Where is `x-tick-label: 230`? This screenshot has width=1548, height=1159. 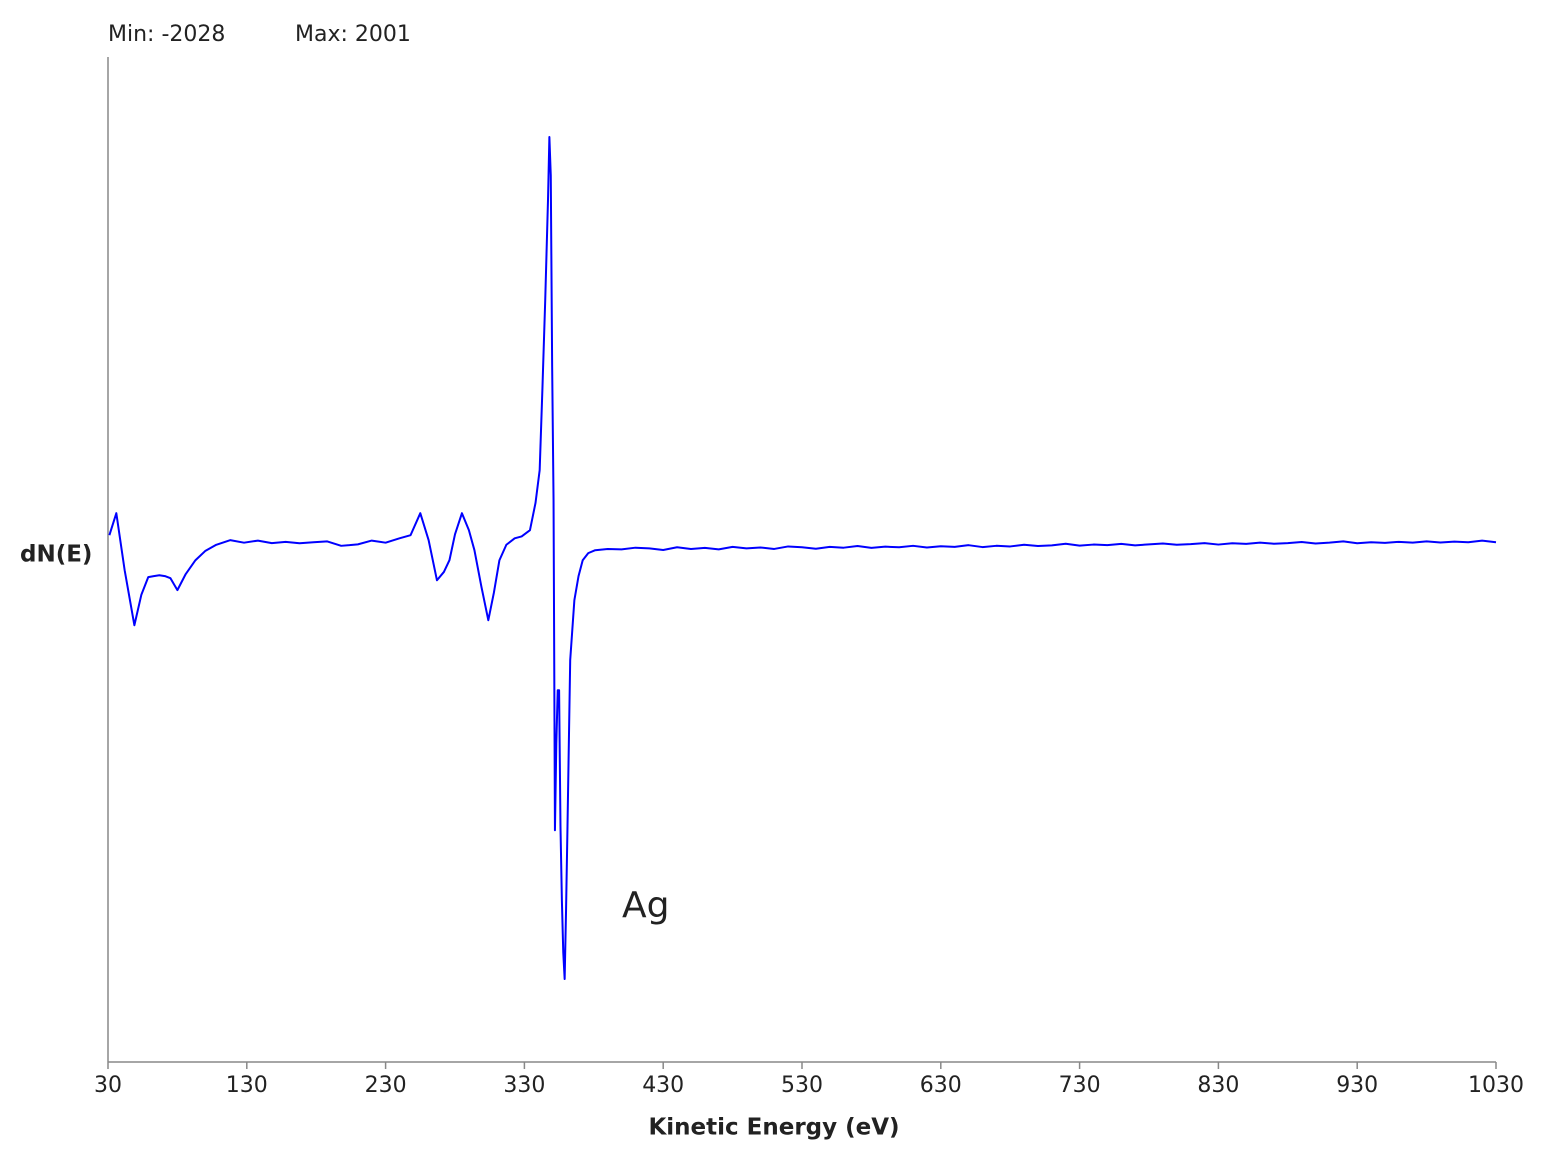
x-tick-label: 230 is located at coordinates (386, 1085).